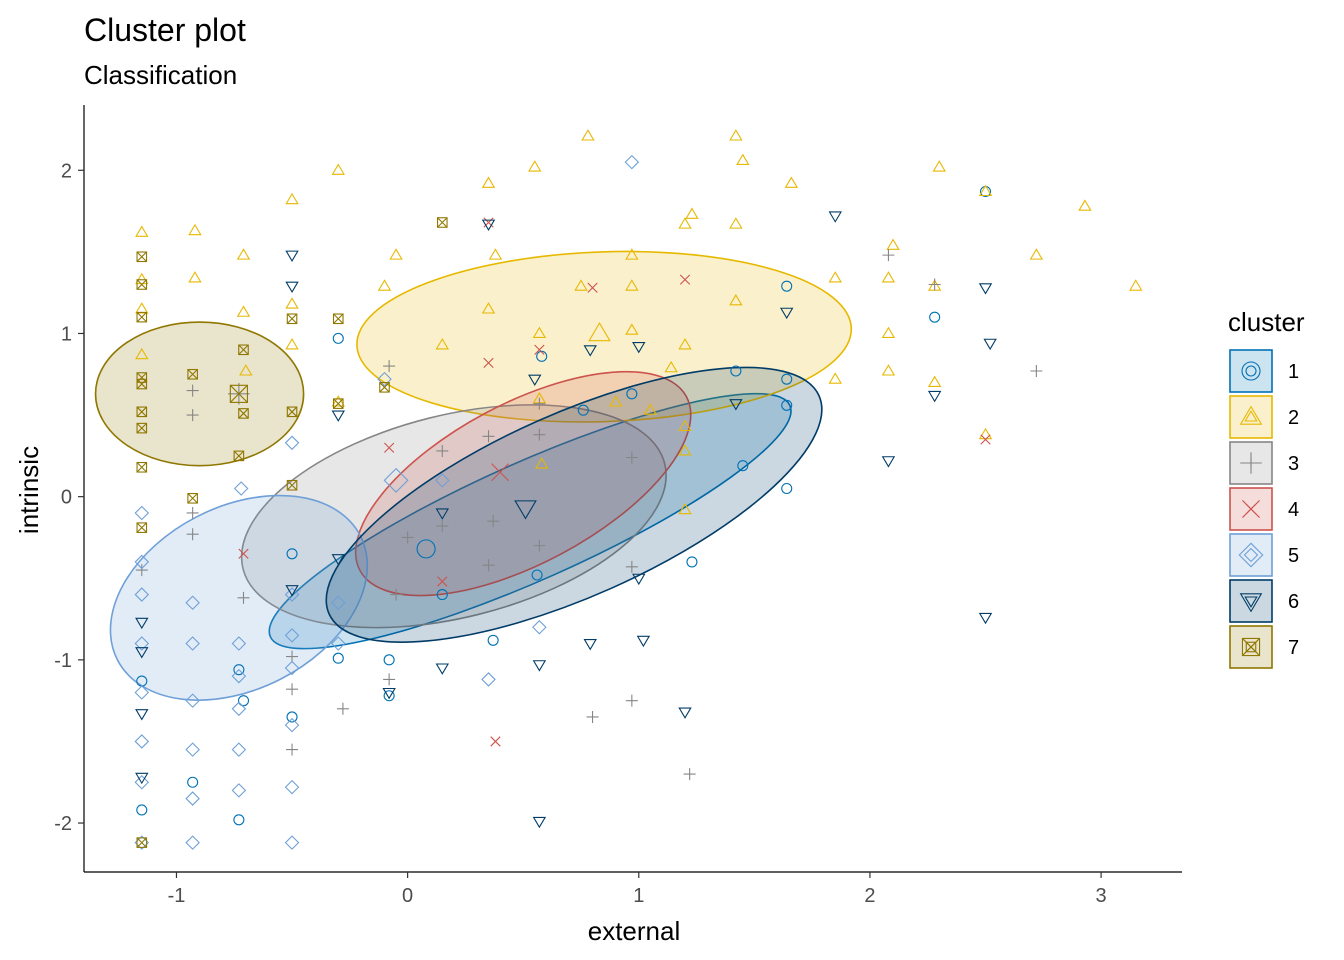  I want to click on chart-title: Cluster plot, so click(165, 30).